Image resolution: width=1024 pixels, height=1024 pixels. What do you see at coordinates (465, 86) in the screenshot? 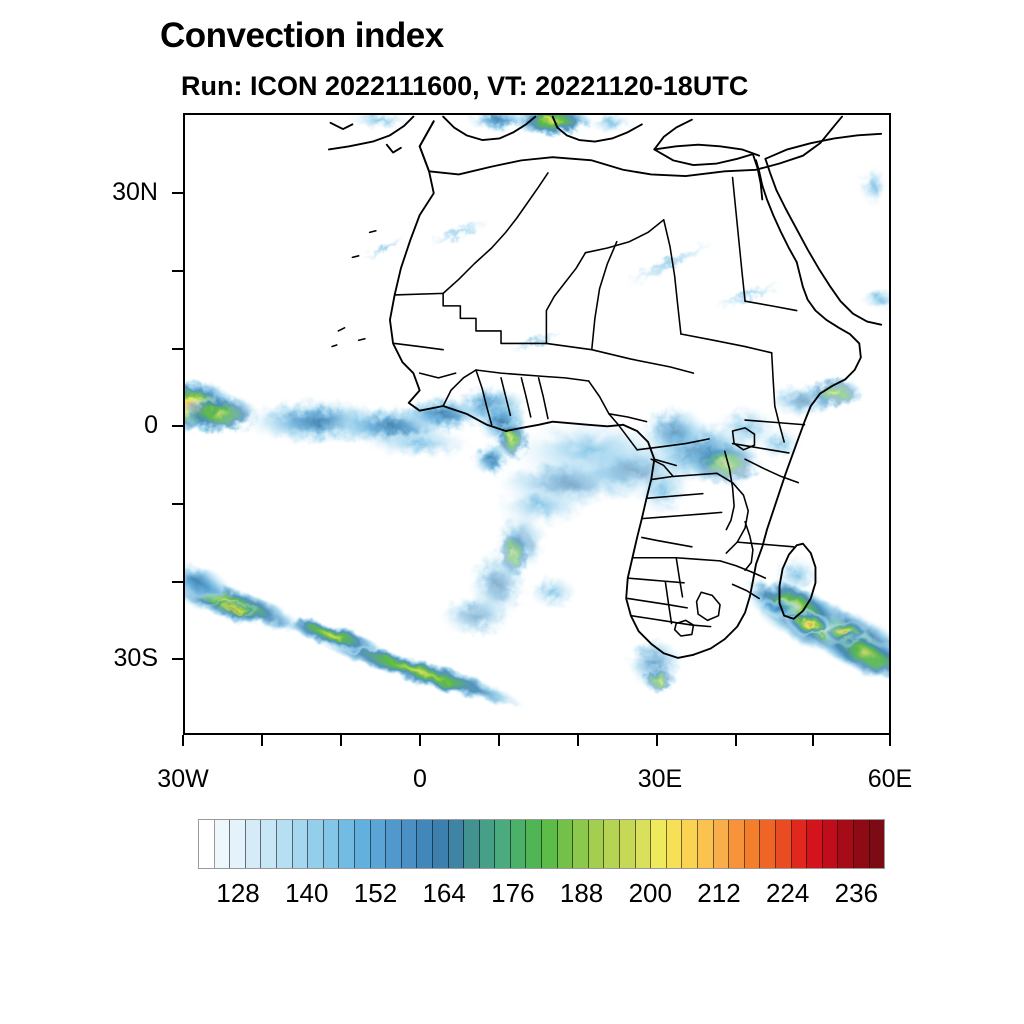
I see `chart-subtitle: Run: ICON 2022111600, VT: 20221120-18UTC` at bounding box center [465, 86].